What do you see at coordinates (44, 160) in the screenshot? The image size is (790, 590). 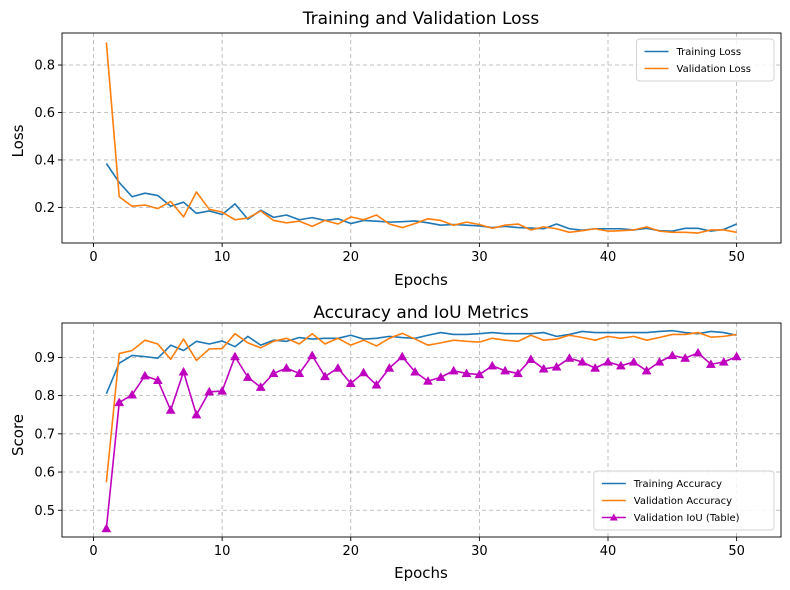 I see `y-tick-label: 0.4` at bounding box center [44, 160].